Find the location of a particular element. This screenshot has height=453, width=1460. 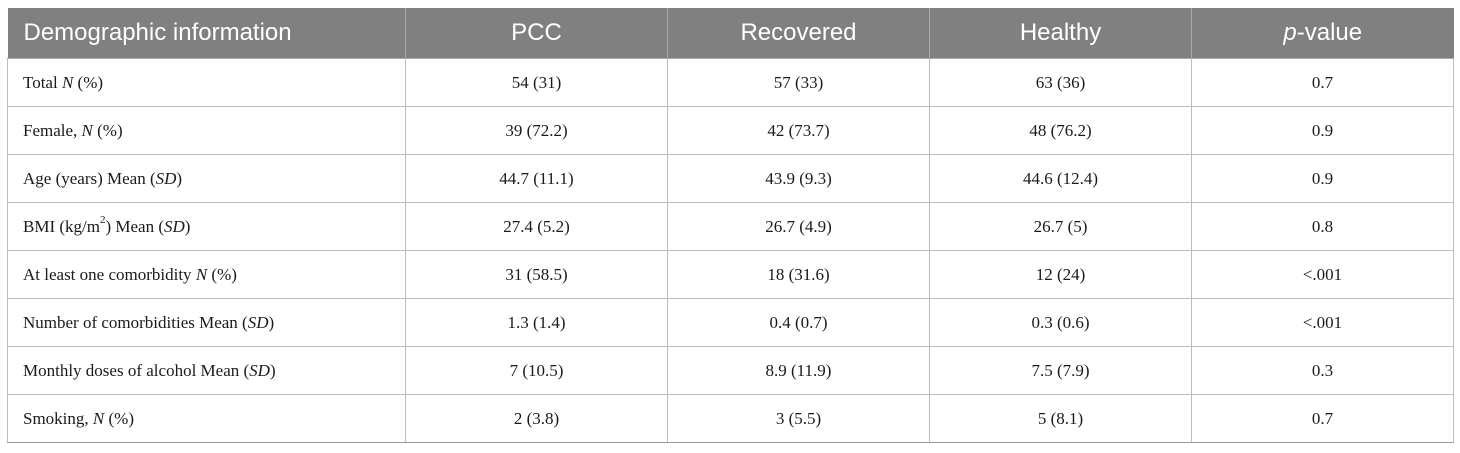

label-text: ) Mean ( is located at coordinates (135, 226).